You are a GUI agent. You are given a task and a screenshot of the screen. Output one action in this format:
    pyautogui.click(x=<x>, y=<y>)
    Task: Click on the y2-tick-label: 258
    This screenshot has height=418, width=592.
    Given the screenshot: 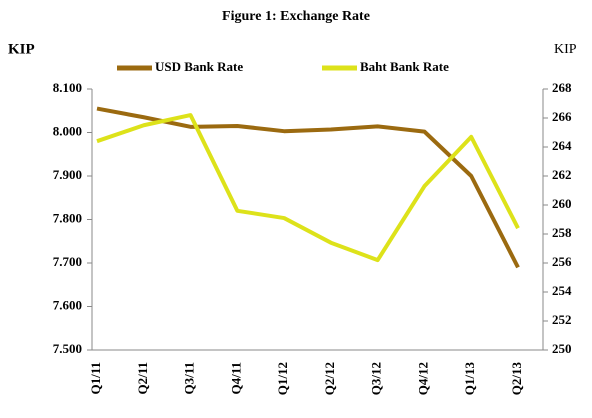 What is the action you would take?
    pyautogui.click(x=562, y=232)
    